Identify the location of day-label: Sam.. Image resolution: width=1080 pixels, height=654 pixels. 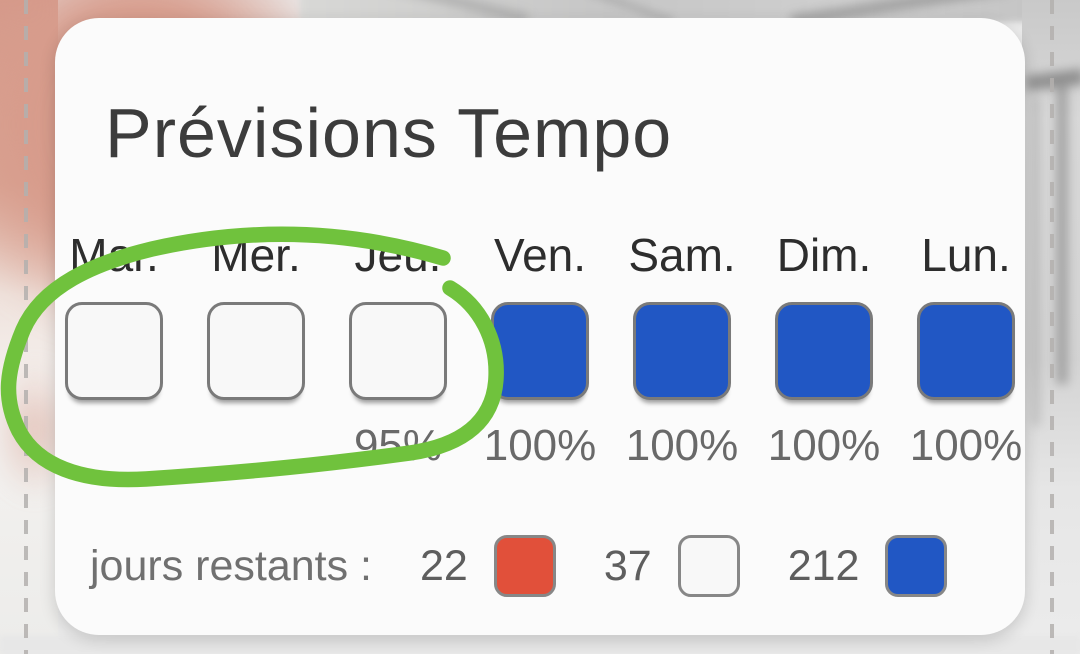
(682, 255).